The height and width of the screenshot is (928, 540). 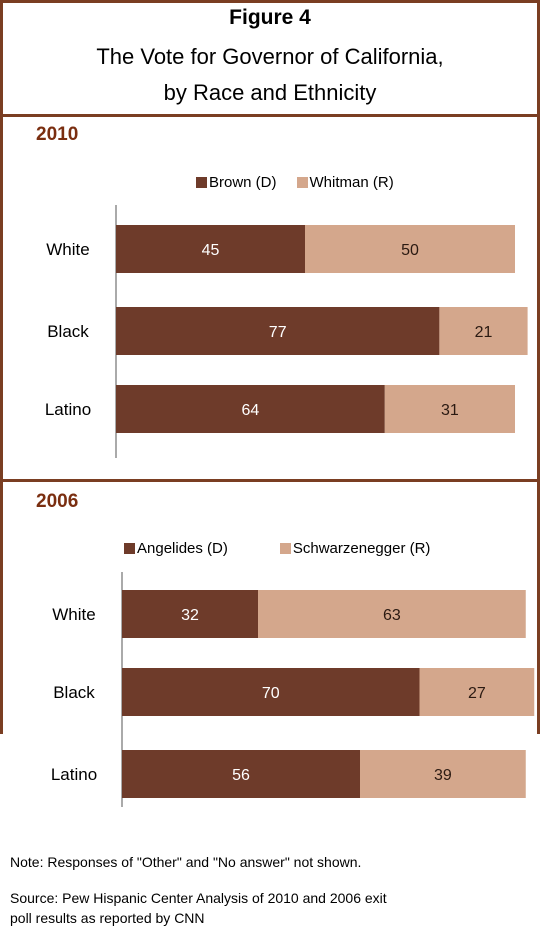 What do you see at coordinates (270, 115) in the screenshot?
I see `header-divider` at bounding box center [270, 115].